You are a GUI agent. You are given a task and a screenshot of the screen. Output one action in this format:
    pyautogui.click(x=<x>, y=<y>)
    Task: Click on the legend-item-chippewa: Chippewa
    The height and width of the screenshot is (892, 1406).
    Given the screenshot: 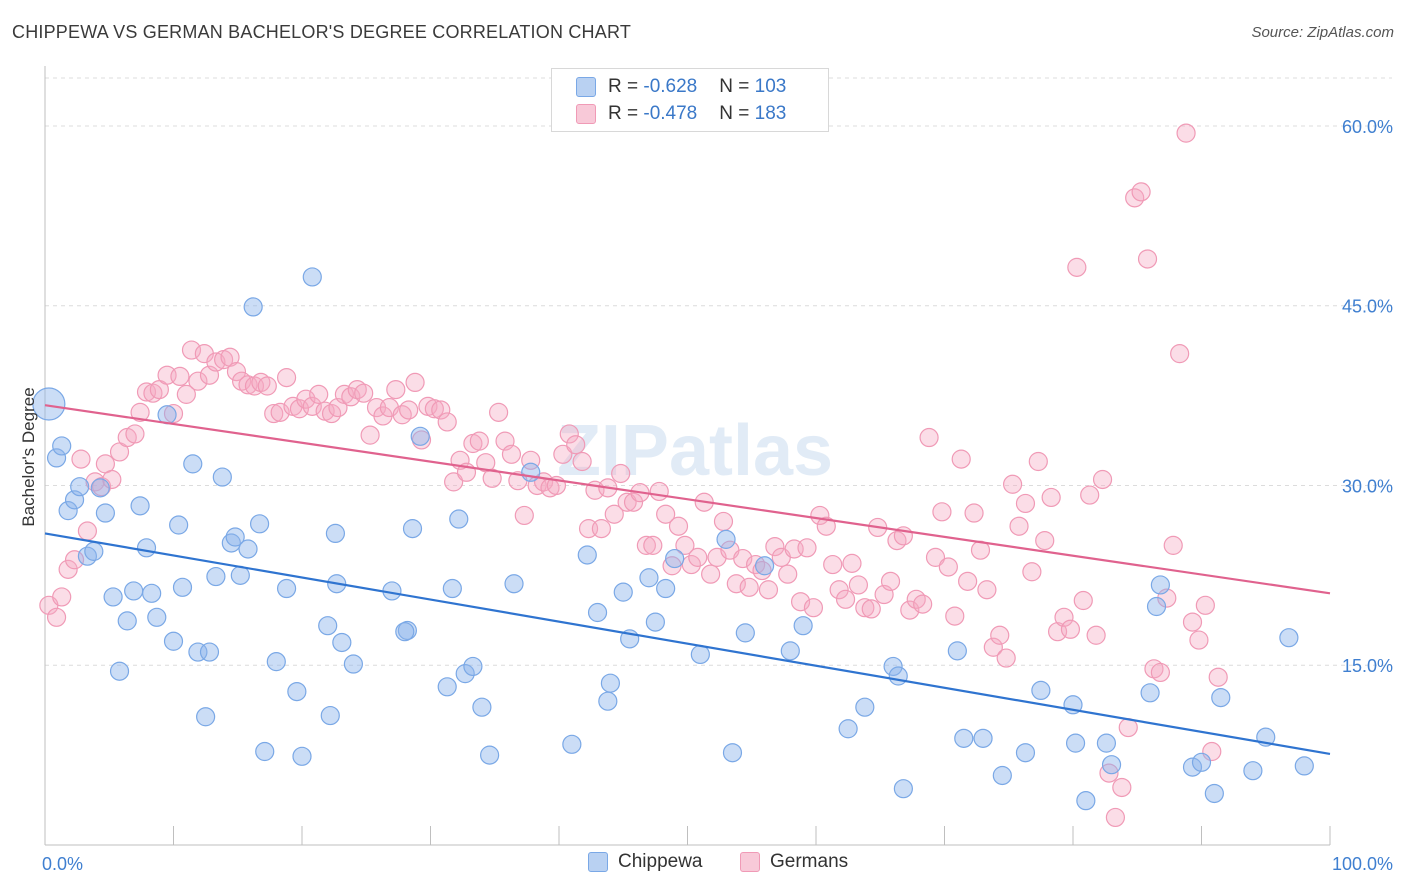 What is the action you would take?
    pyautogui.click(x=645, y=862)
    